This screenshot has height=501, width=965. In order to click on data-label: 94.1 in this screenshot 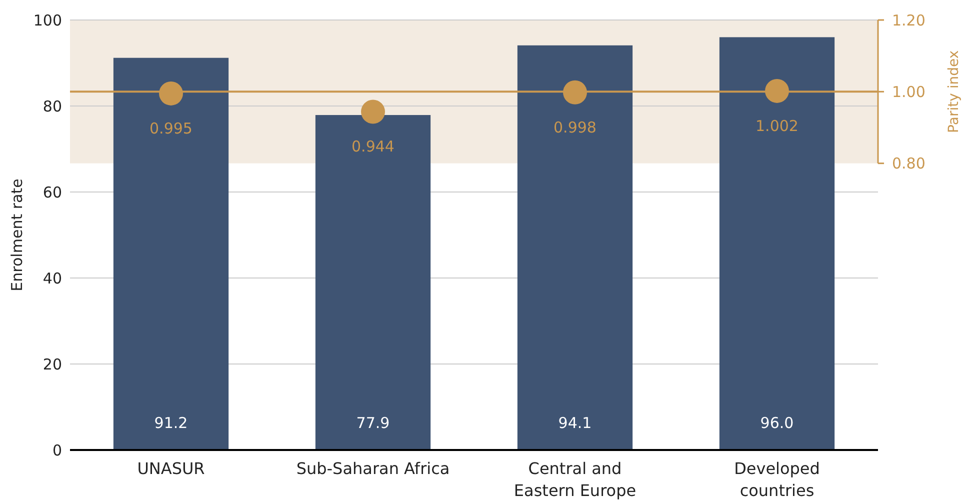, I will do `click(575, 423)`.